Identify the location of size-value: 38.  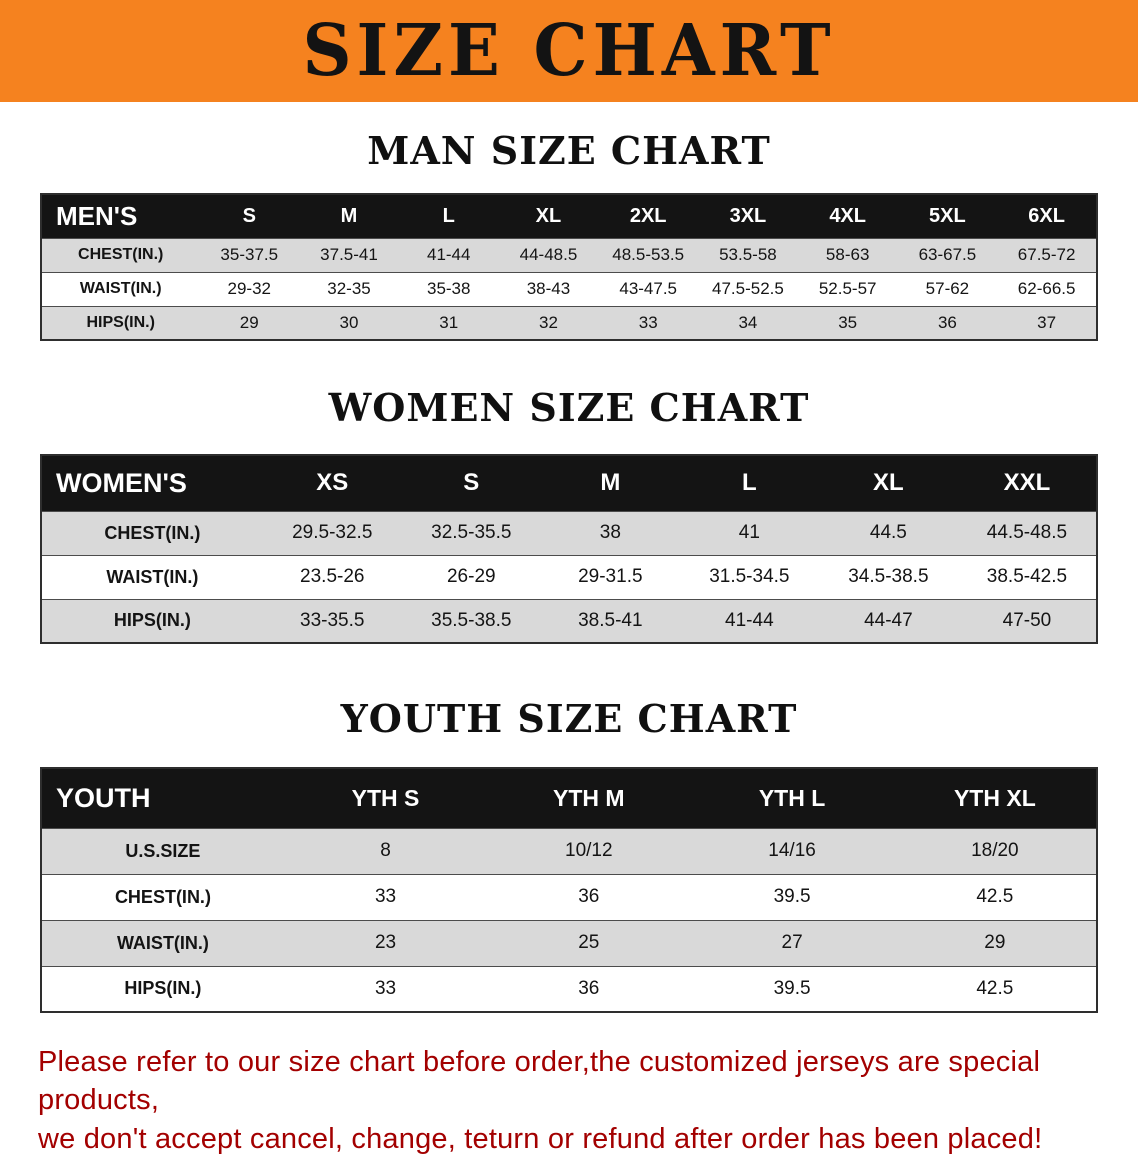
(610, 532).